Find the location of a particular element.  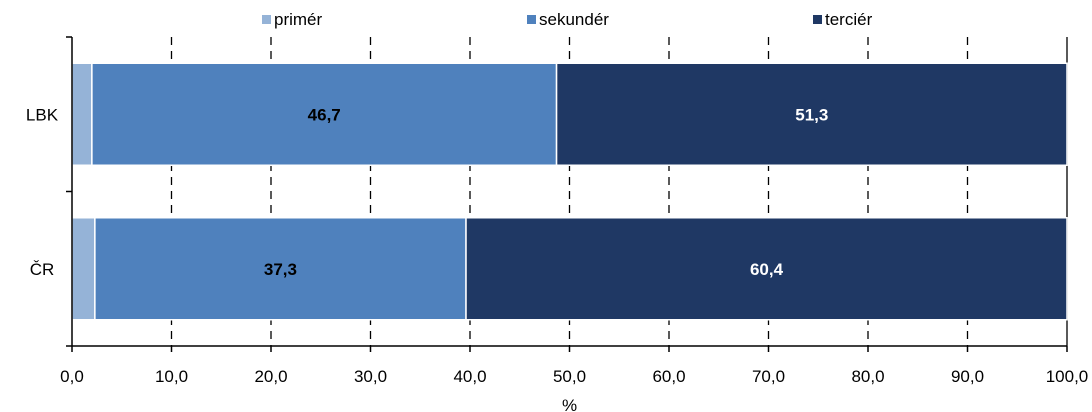

data-label: 37,3 is located at coordinates (280, 269).